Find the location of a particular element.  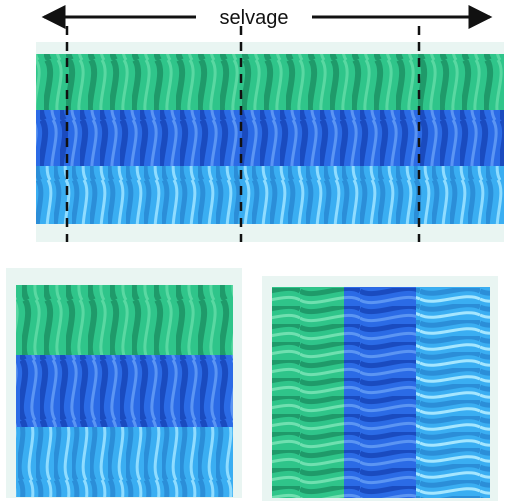

panel-right-column-blue is located at coordinates (380, 392).